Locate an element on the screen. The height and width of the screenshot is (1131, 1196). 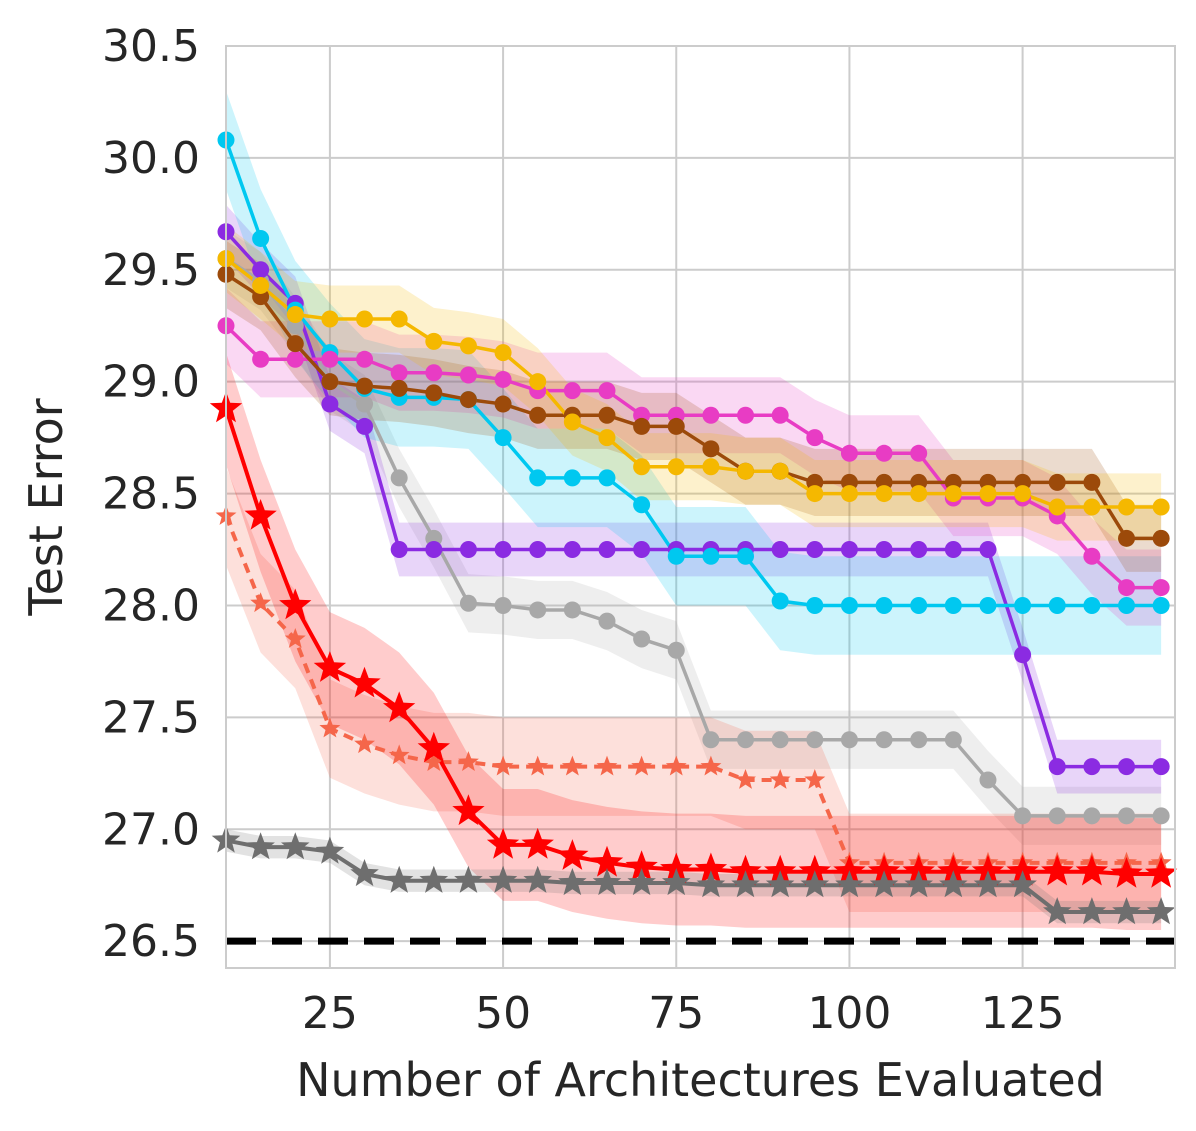
x-axis-label: Number of Architectures Evaluated is located at coordinates (700, 1080).